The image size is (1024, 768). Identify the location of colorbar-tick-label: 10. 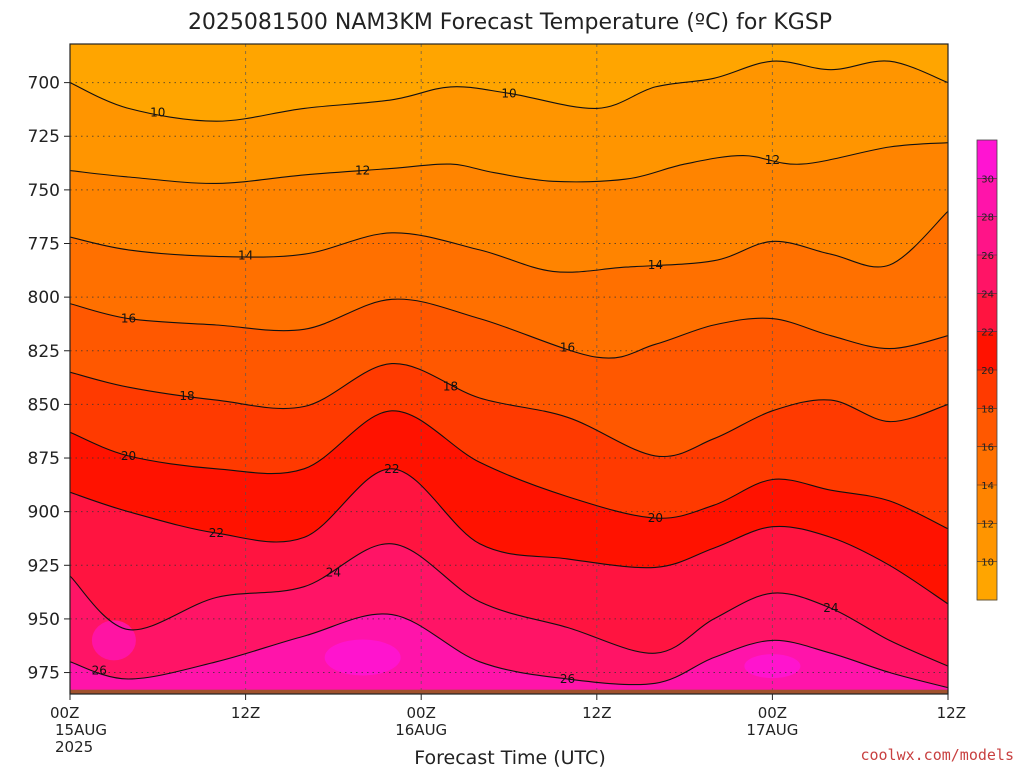
(987, 563).